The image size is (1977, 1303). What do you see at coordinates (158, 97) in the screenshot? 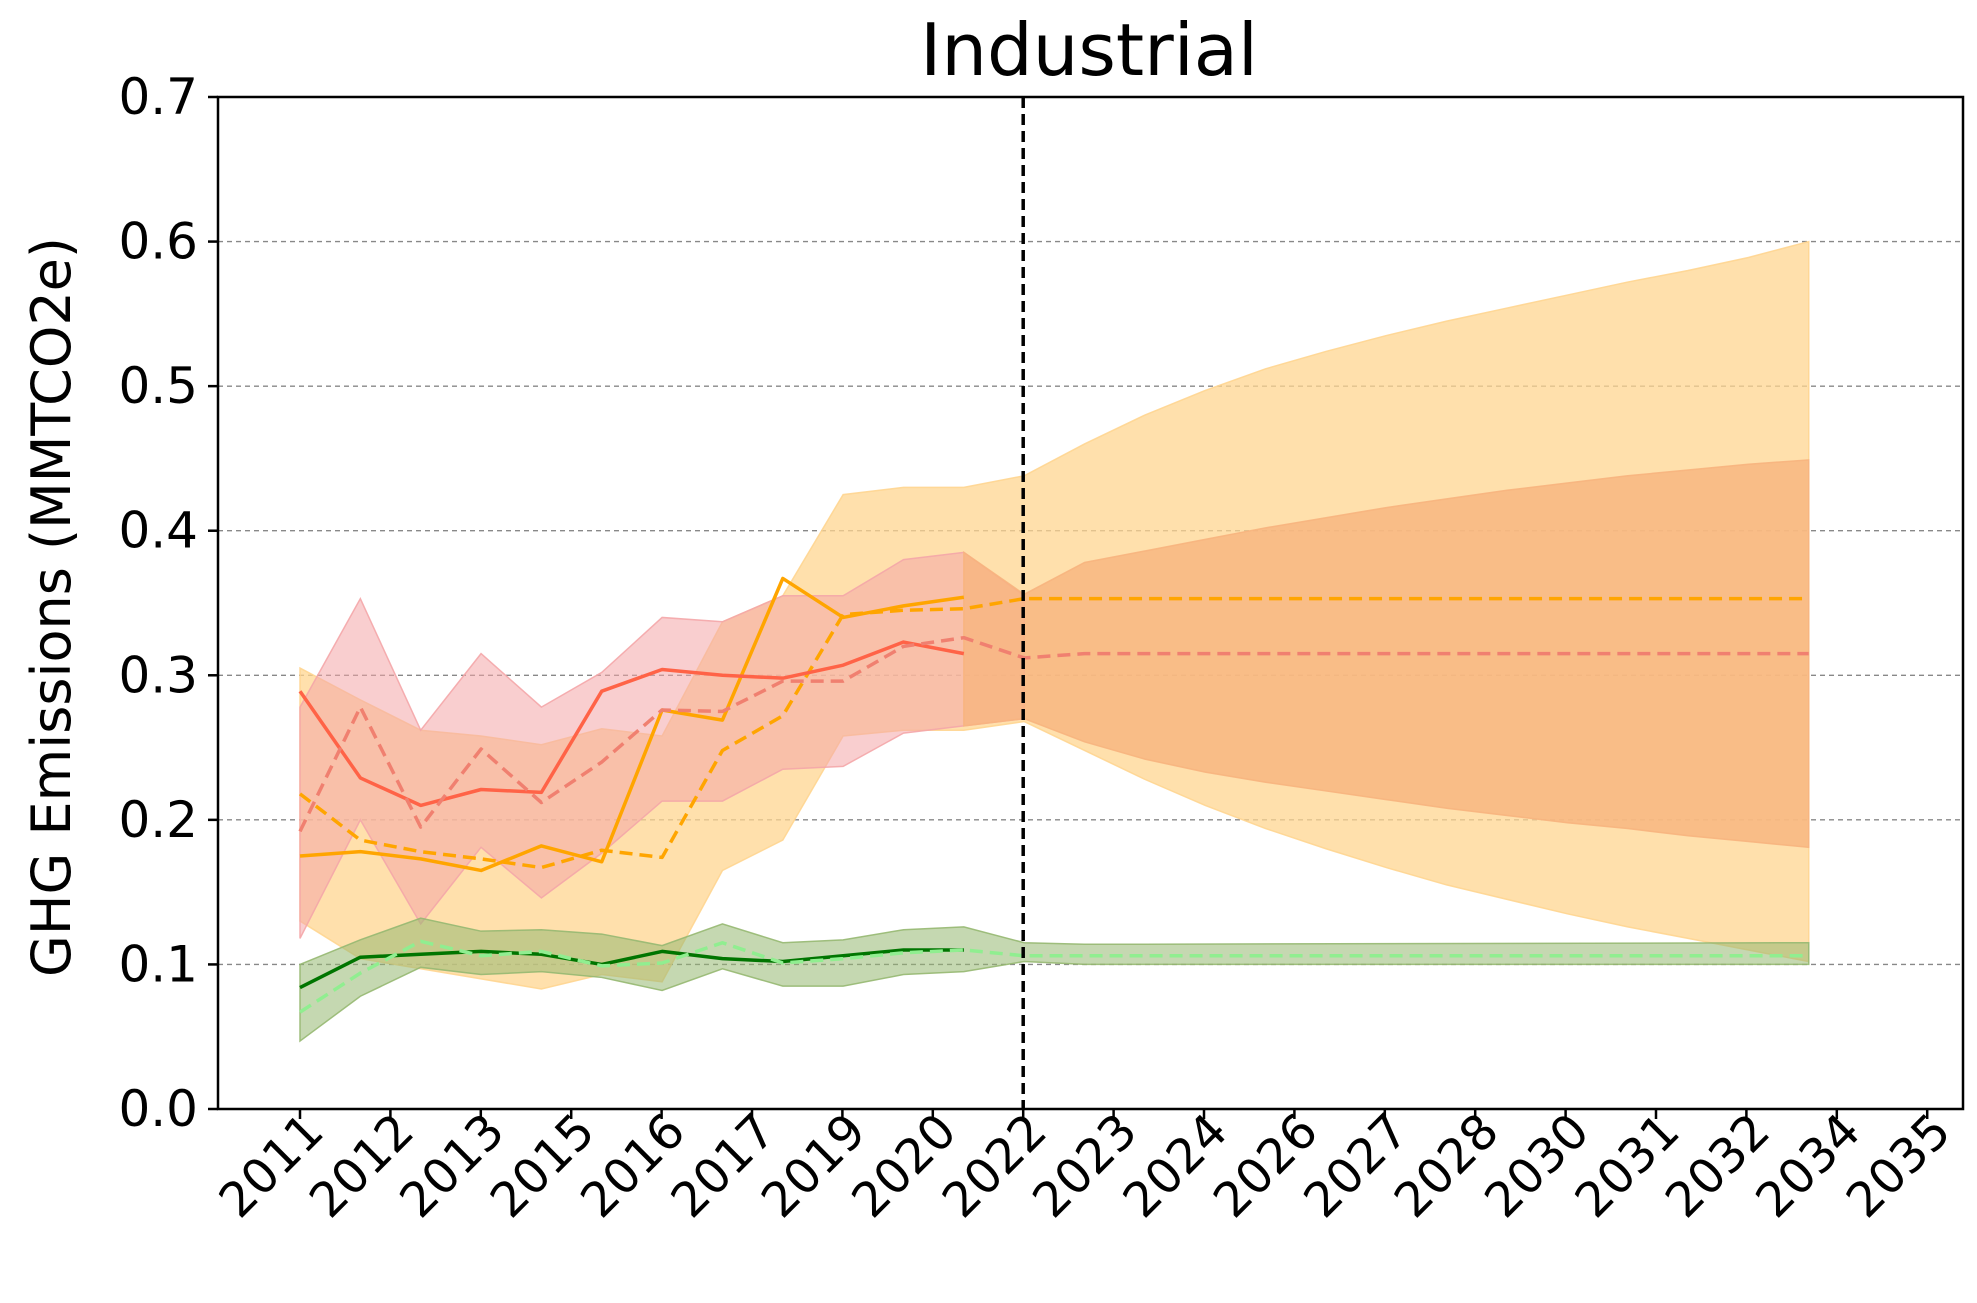
I see `y-tick-label-7: 0.7` at bounding box center [158, 97].